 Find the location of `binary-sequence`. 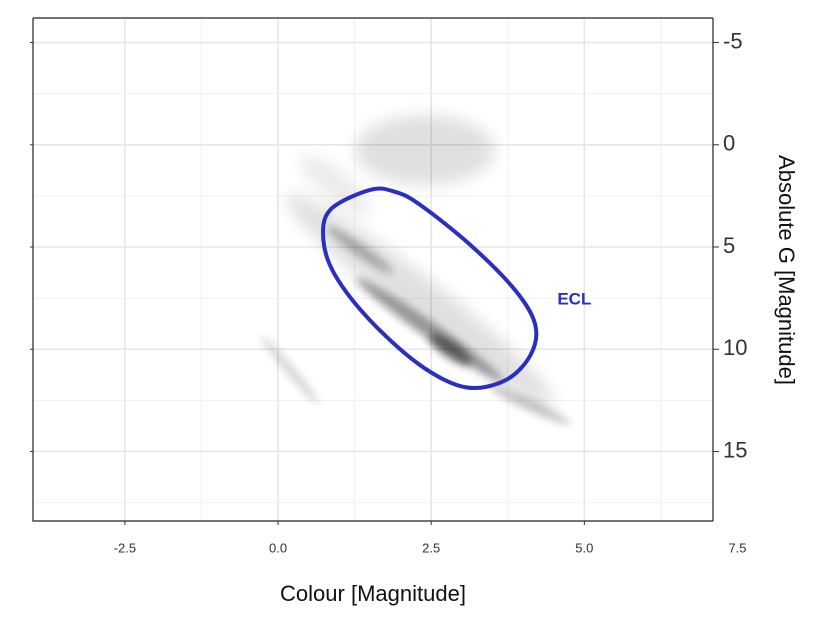

binary-sequence is located at coordinates (530, 405).